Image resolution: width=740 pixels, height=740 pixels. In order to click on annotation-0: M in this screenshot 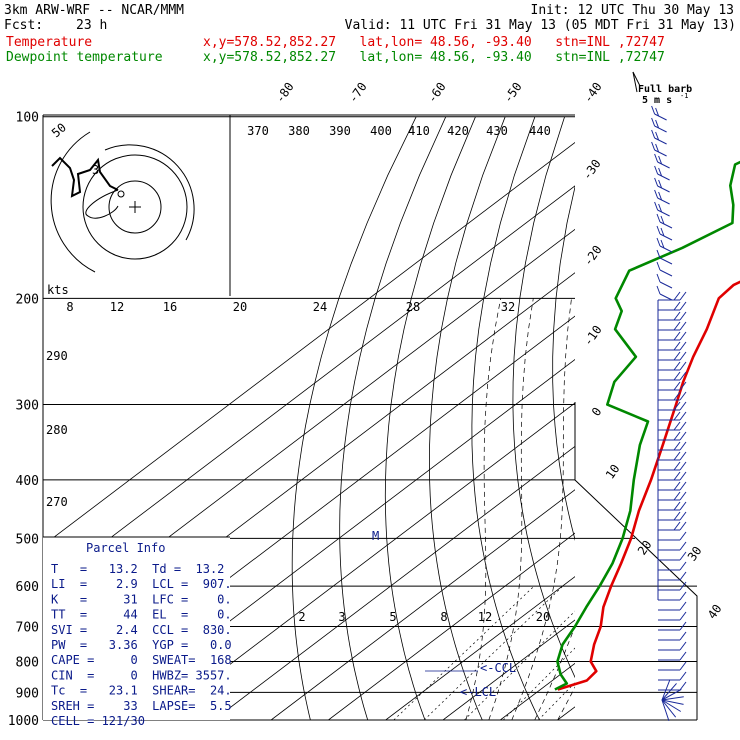, I will do `click(375, 536)`.